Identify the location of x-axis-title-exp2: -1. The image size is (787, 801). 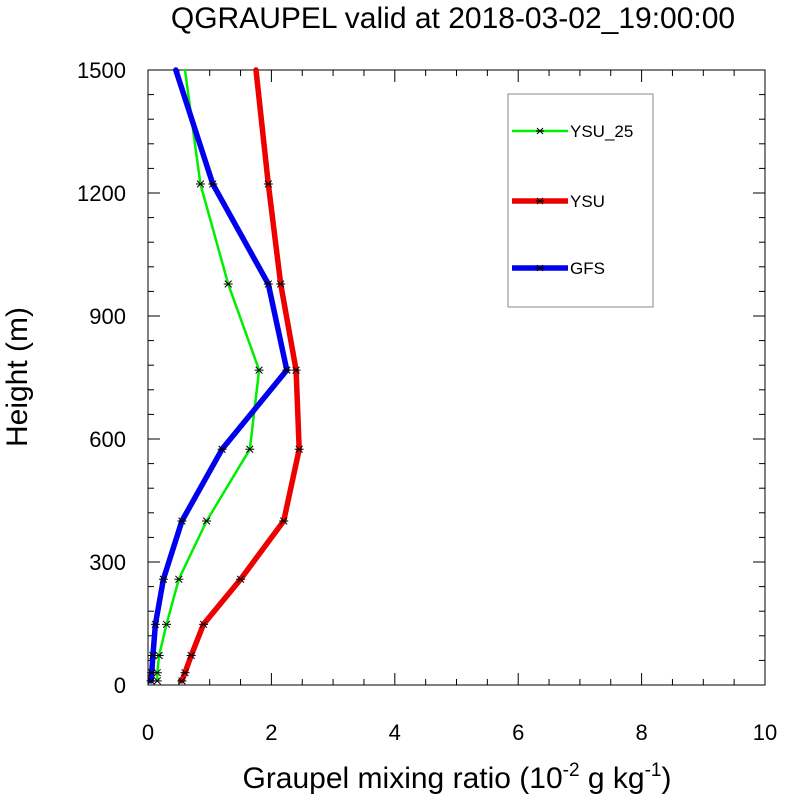
(653, 770).